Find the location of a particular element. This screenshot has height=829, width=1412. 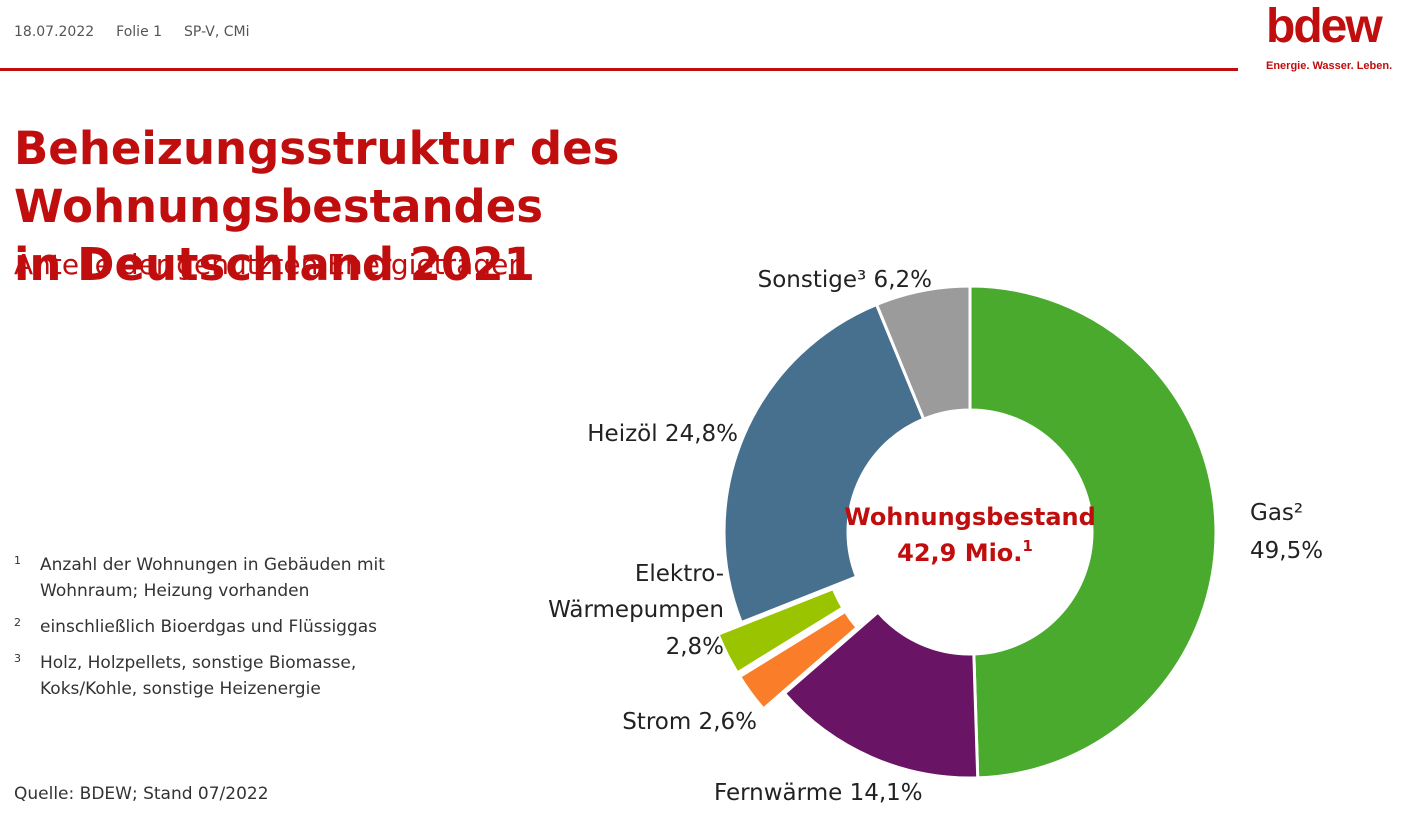

center-label-value: 42,9 Mio. is located at coordinates (959, 553).